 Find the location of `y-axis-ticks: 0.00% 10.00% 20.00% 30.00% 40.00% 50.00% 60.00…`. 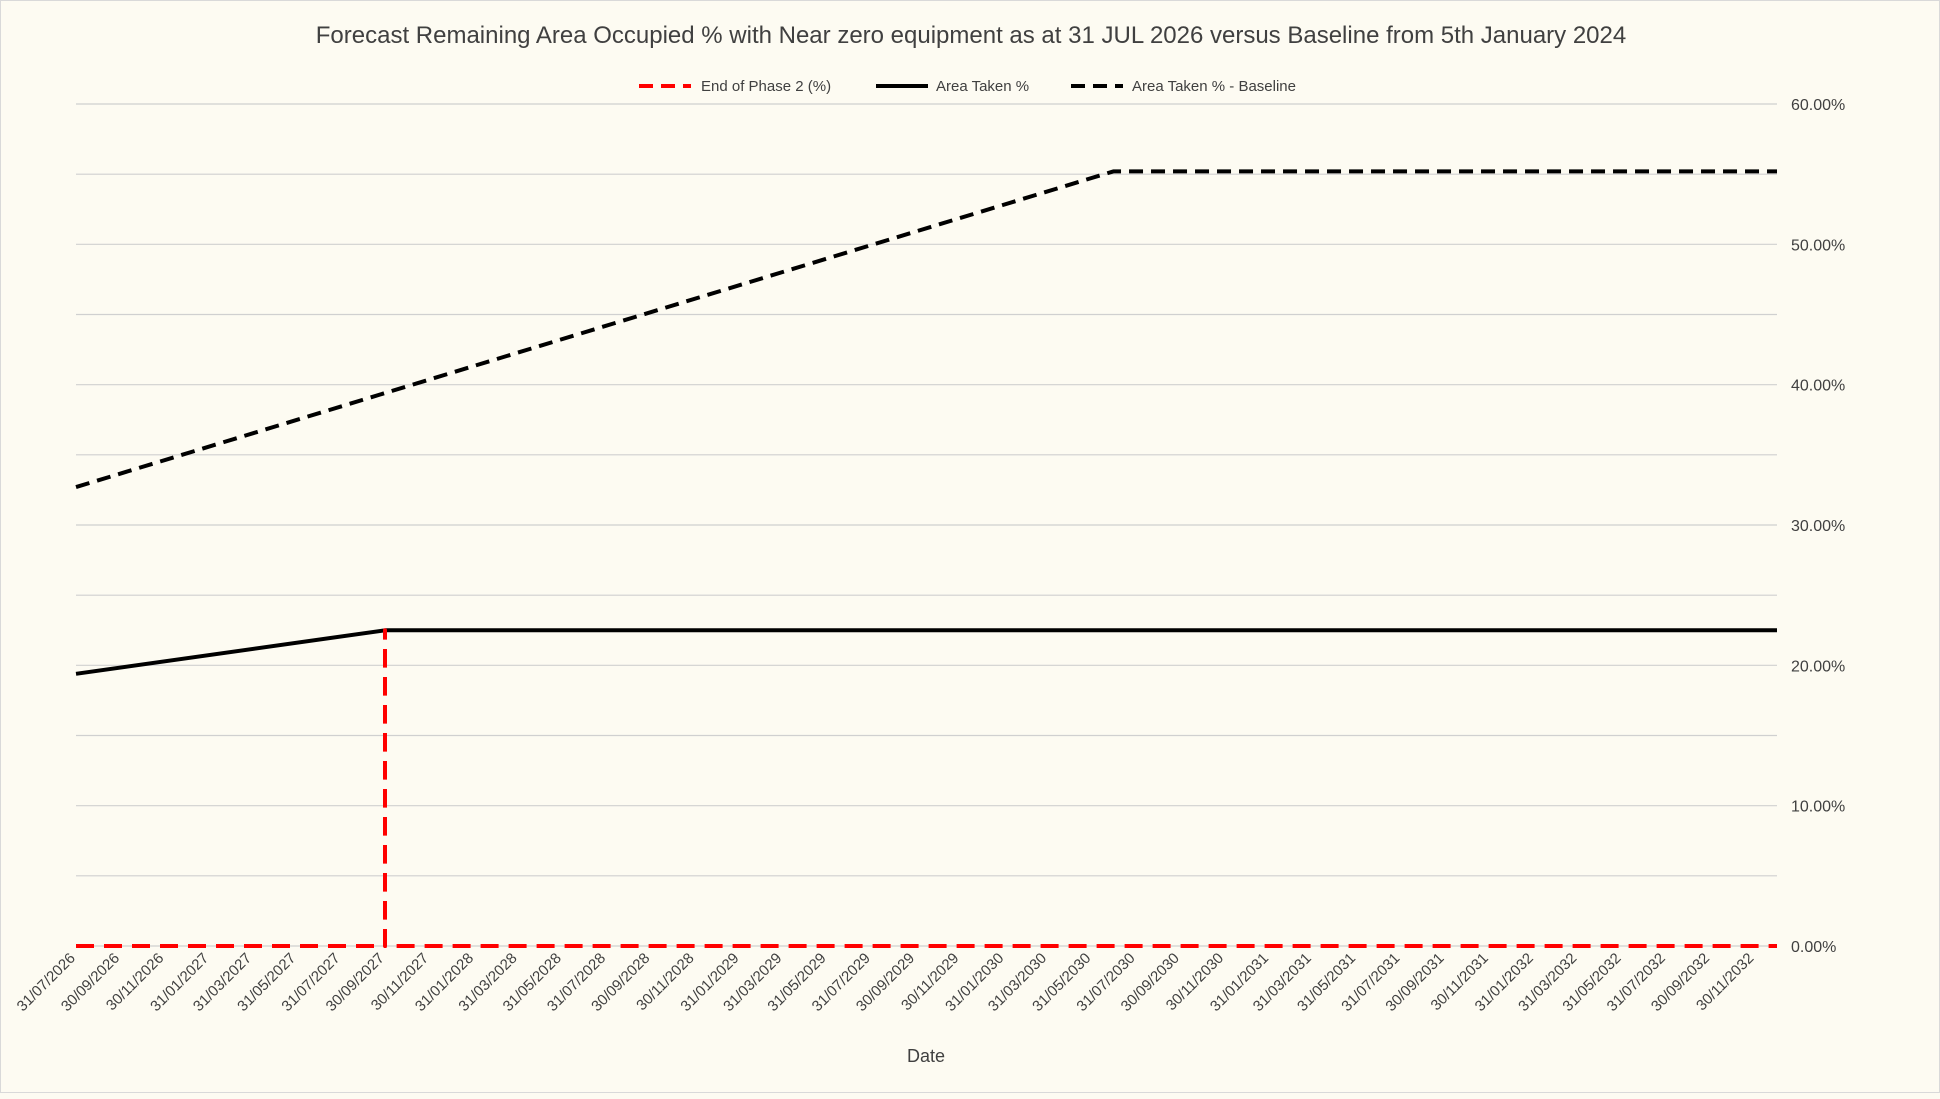

y-axis-ticks: 0.00% 10.00% 20.00% 30.00% 40.00% 50.00% 60.00… is located at coordinates (1818, 526).